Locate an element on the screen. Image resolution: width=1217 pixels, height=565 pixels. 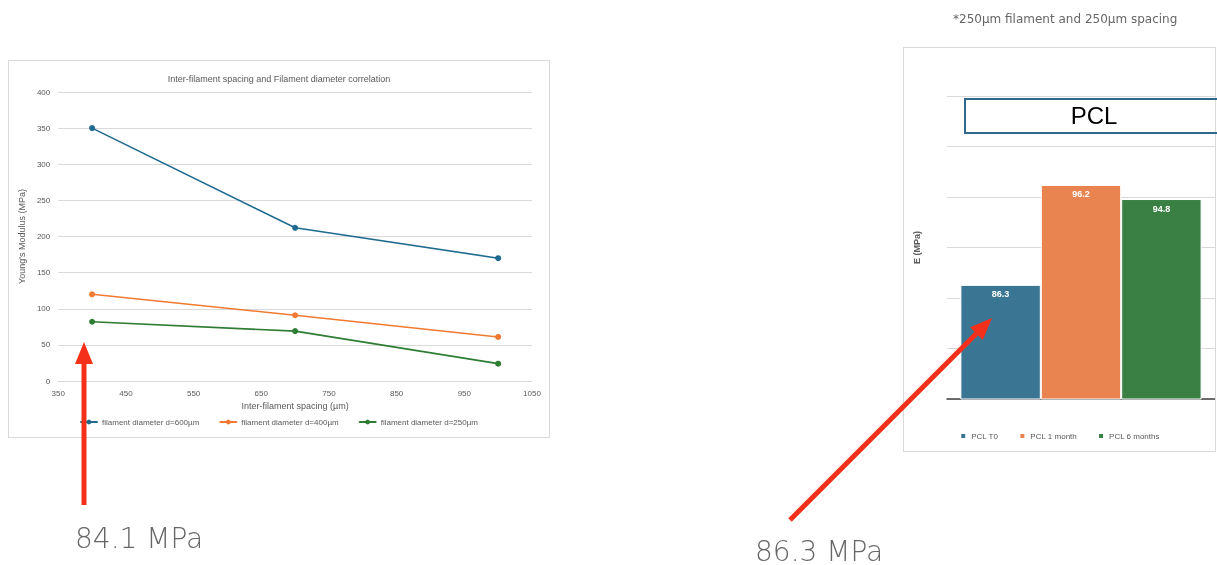
data-label: 96.2 is located at coordinates (1081, 194).